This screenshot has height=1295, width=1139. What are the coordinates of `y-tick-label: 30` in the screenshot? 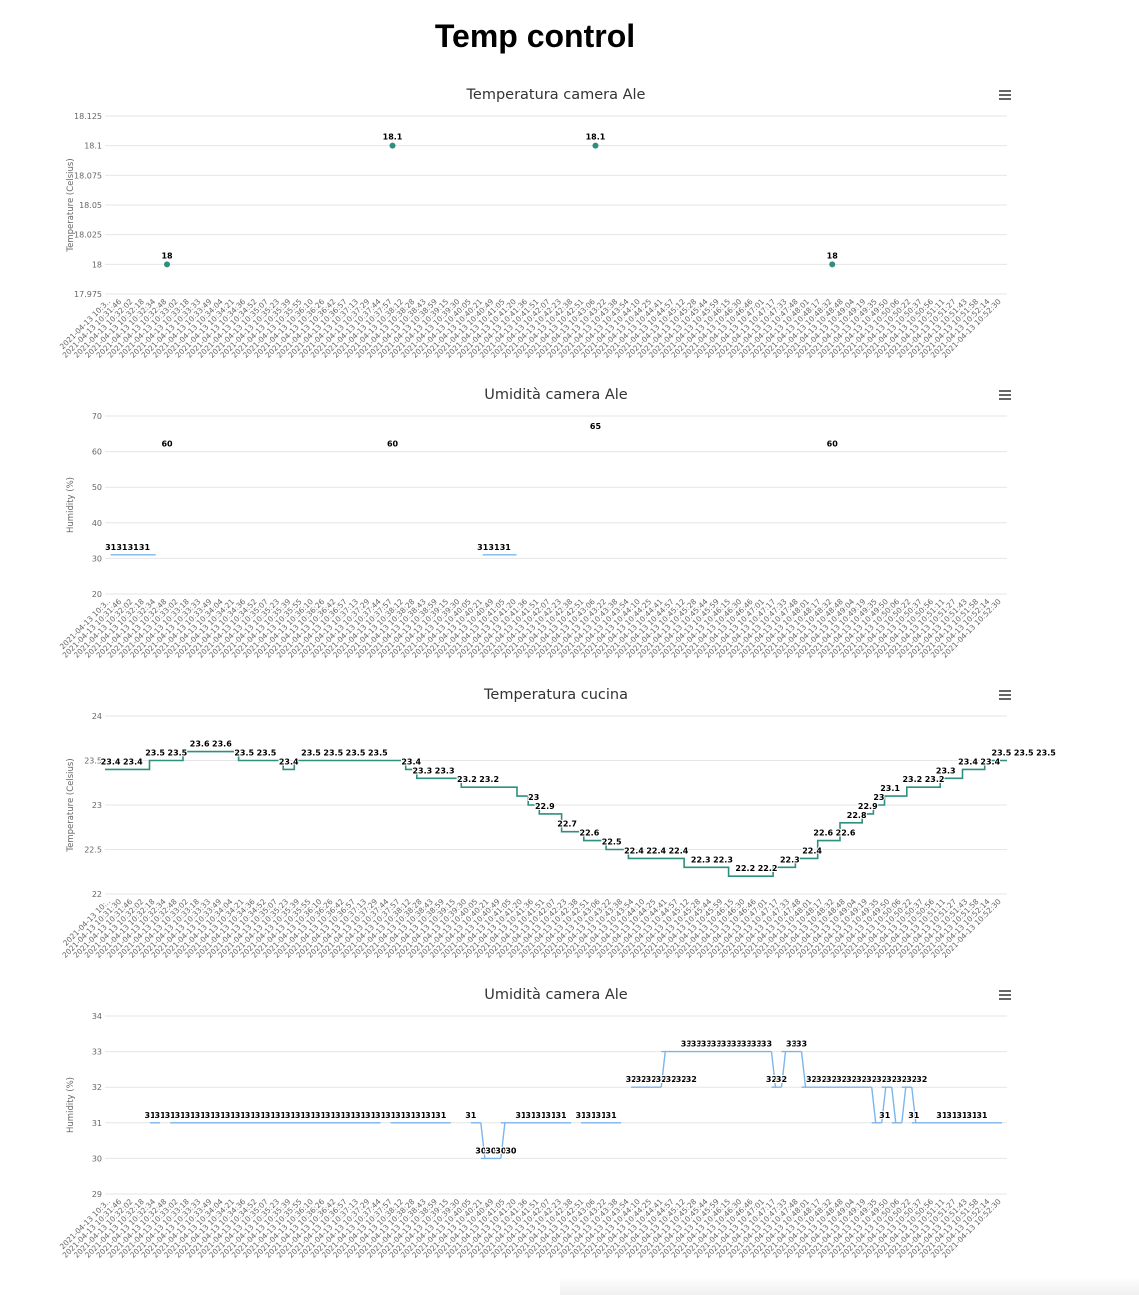 It's located at (97, 558).